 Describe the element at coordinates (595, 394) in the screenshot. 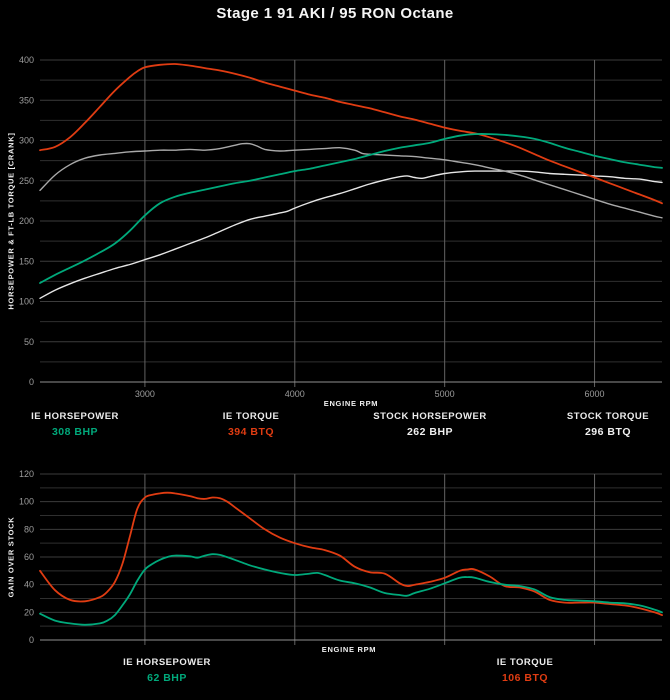

I see `svg-text: 6000` at that location.